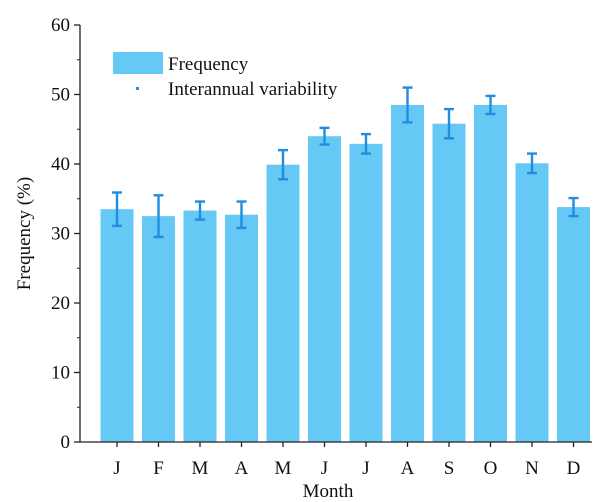 The width and height of the screenshot is (603, 502). What do you see at coordinates (138, 63) in the screenshot?
I see `legend-frequency-swatch` at bounding box center [138, 63].